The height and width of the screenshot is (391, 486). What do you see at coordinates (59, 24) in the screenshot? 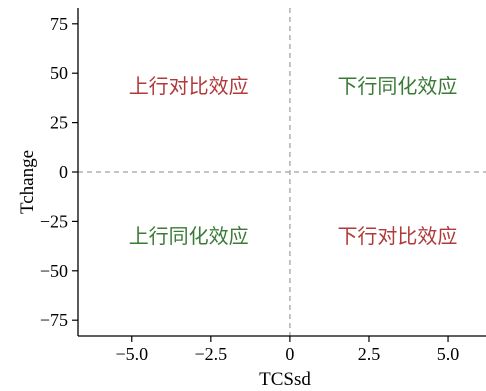
I see `y-tick-label: 75` at bounding box center [59, 24].